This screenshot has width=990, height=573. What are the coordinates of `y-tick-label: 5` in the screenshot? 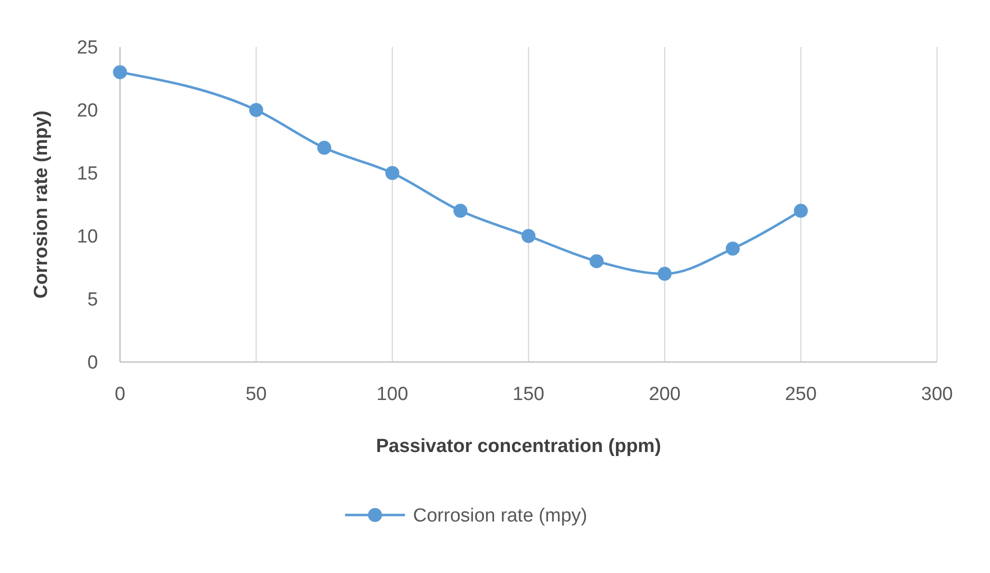 It's located at (92, 300).